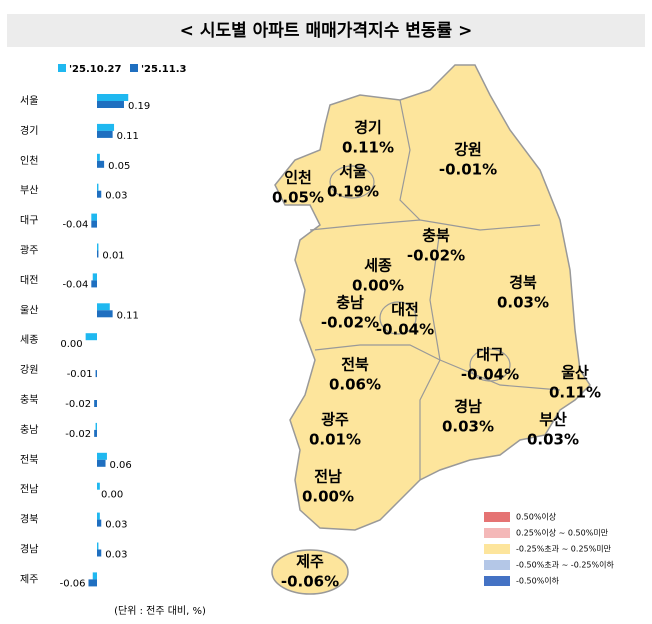 Image resolution: width=652 pixels, height=624 pixels. Describe the element at coordinates (80, 374) in the screenshot. I see `value-label: -0.01` at that location.